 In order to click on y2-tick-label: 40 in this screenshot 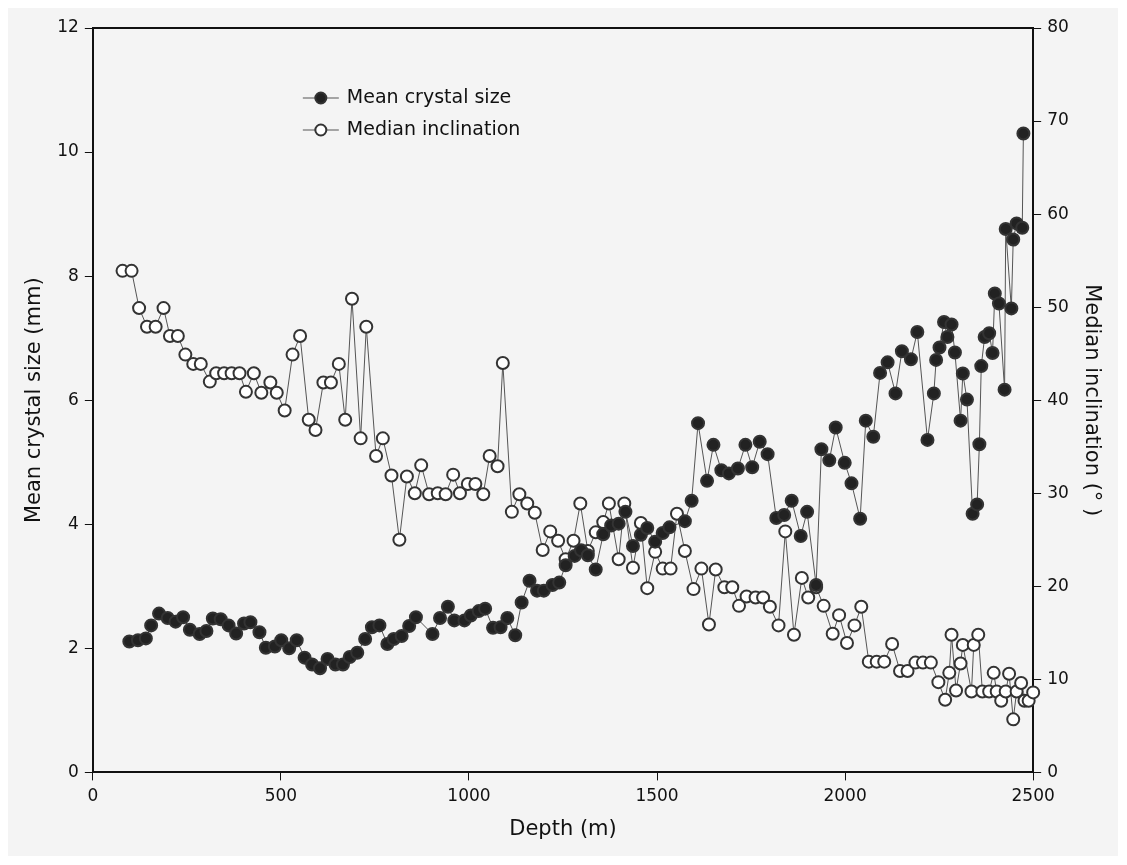, I will do `click(1058, 398)`.